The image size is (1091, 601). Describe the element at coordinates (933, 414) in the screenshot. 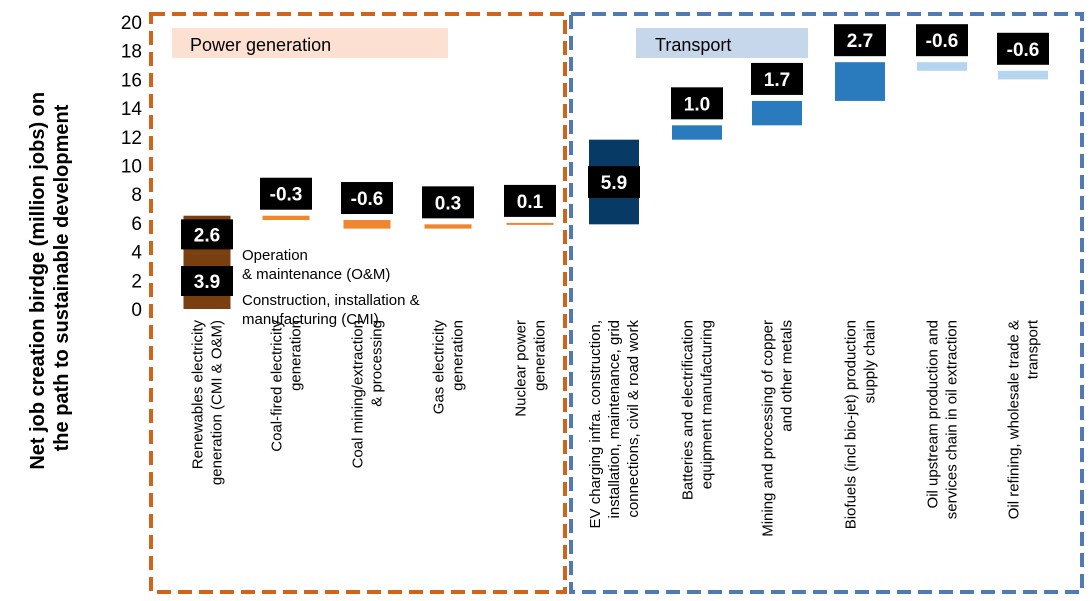

I see `category-label-line: Oil upstream production and` at that location.